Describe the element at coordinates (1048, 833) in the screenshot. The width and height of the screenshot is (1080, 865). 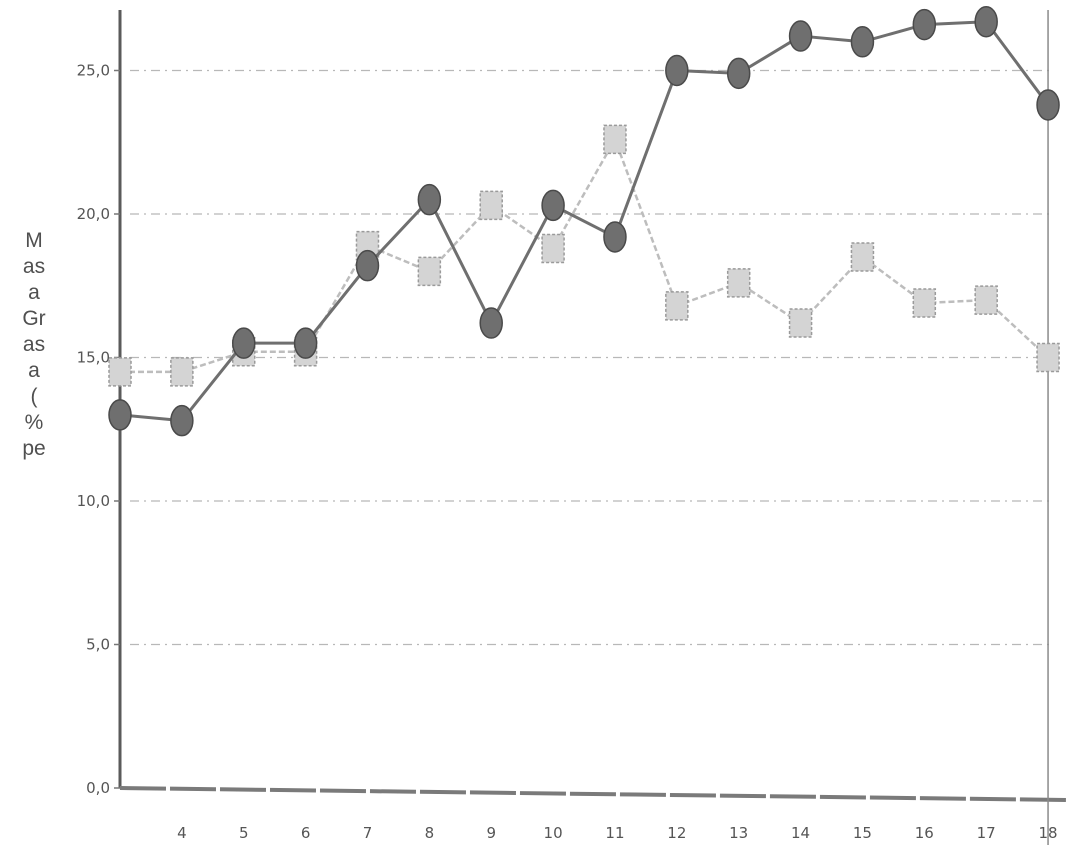
I see `x-tick-label: 18` at that location.